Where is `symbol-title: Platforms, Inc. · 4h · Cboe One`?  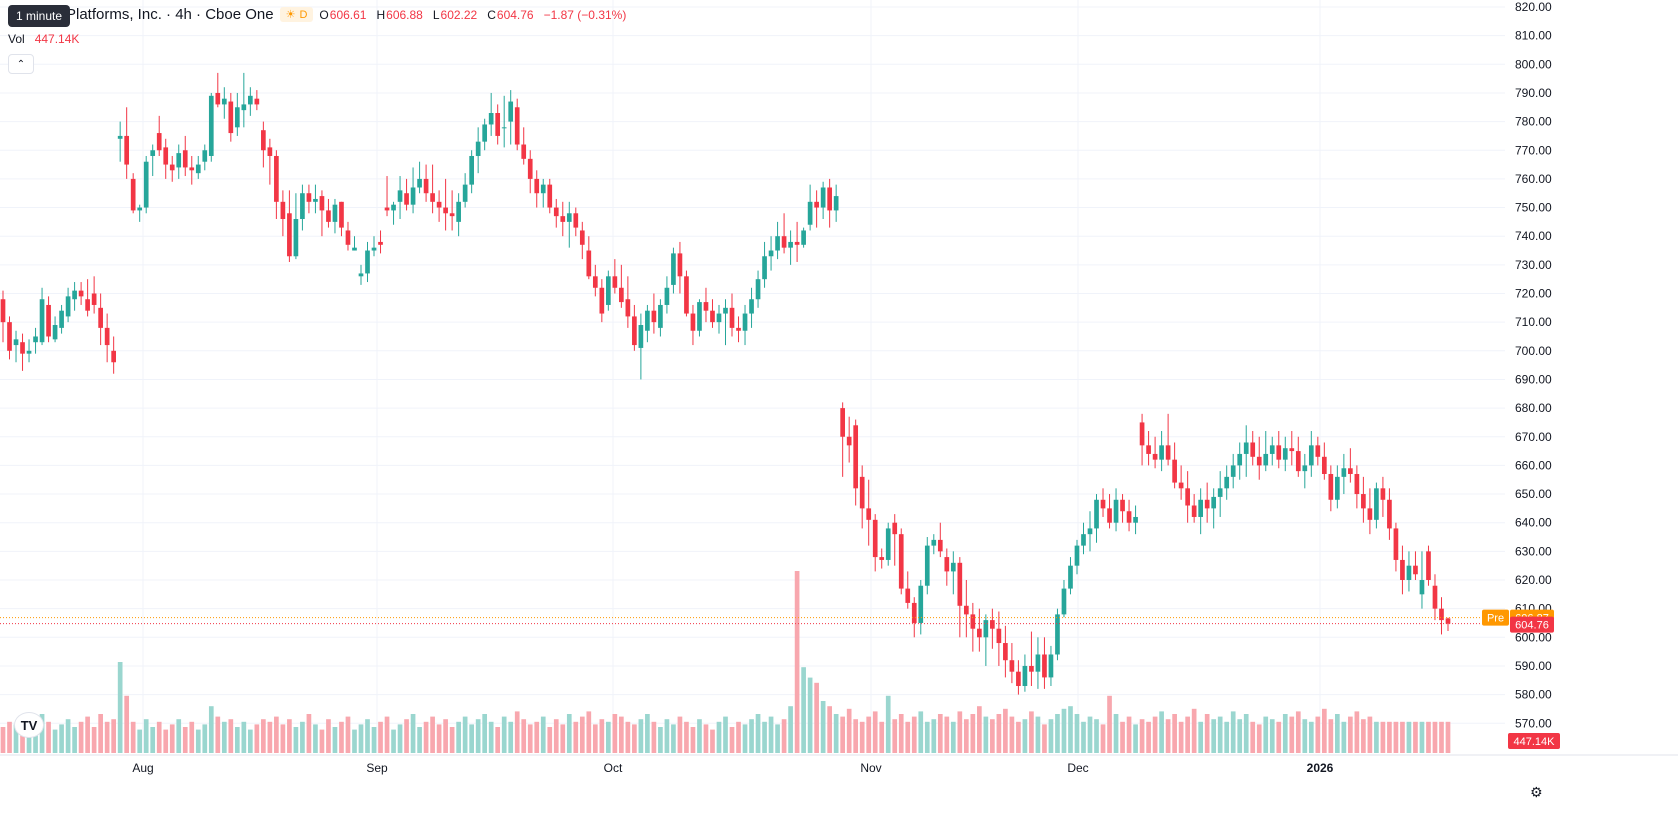 symbol-title: Platforms, Inc. · 4h · Cboe One is located at coordinates (170, 14).